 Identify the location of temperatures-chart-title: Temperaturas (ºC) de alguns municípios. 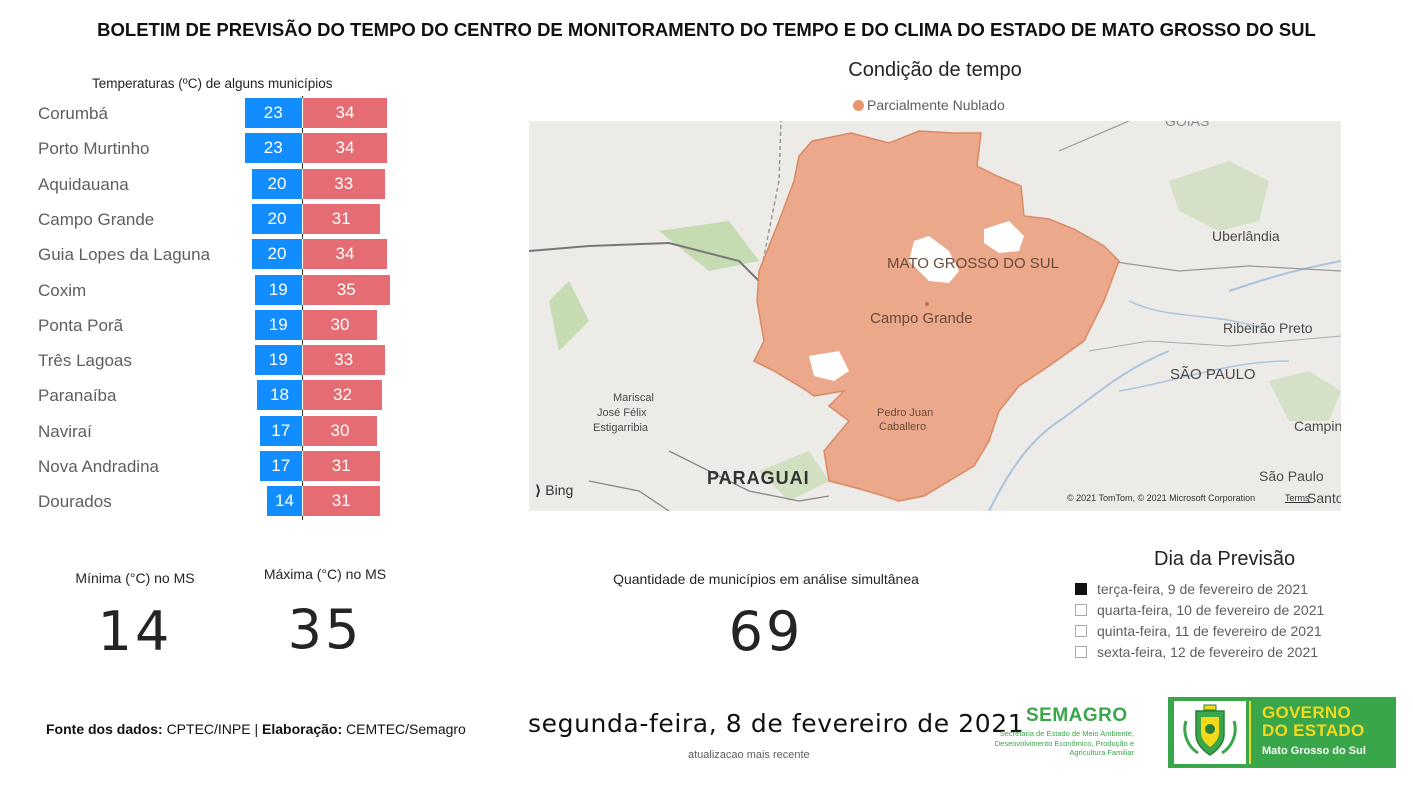
(212, 83).